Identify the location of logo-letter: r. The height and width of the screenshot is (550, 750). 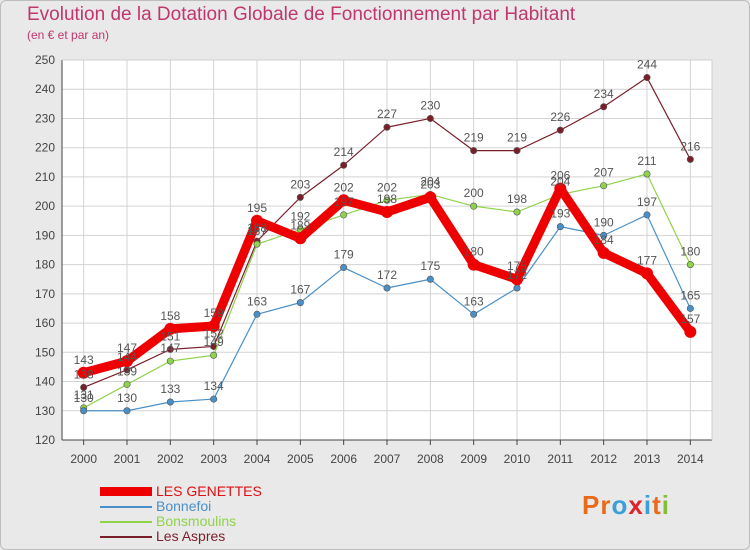
(606, 505).